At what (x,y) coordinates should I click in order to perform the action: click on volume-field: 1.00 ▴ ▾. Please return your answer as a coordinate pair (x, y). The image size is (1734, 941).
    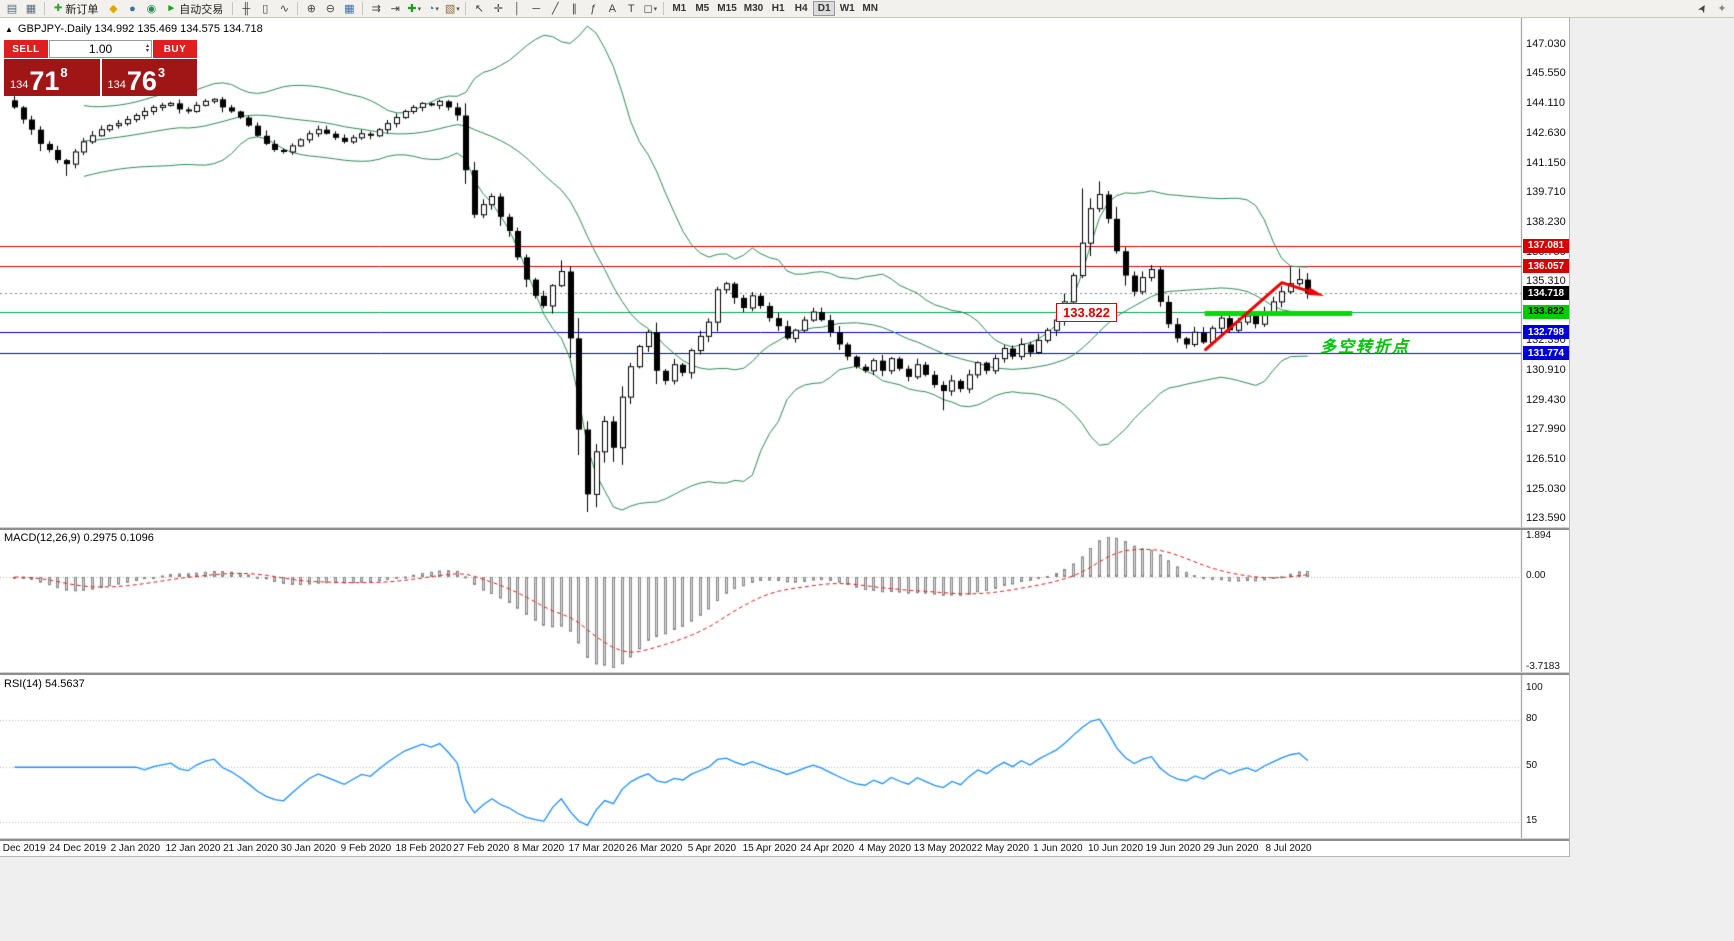
    Looking at the image, I should click on (100, 49).